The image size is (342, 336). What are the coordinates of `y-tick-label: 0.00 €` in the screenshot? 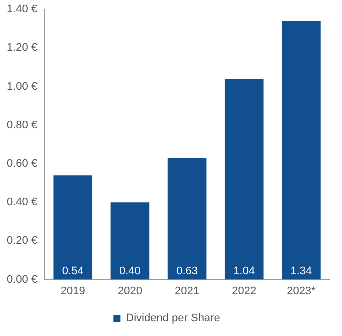 It's located at (22, 280).